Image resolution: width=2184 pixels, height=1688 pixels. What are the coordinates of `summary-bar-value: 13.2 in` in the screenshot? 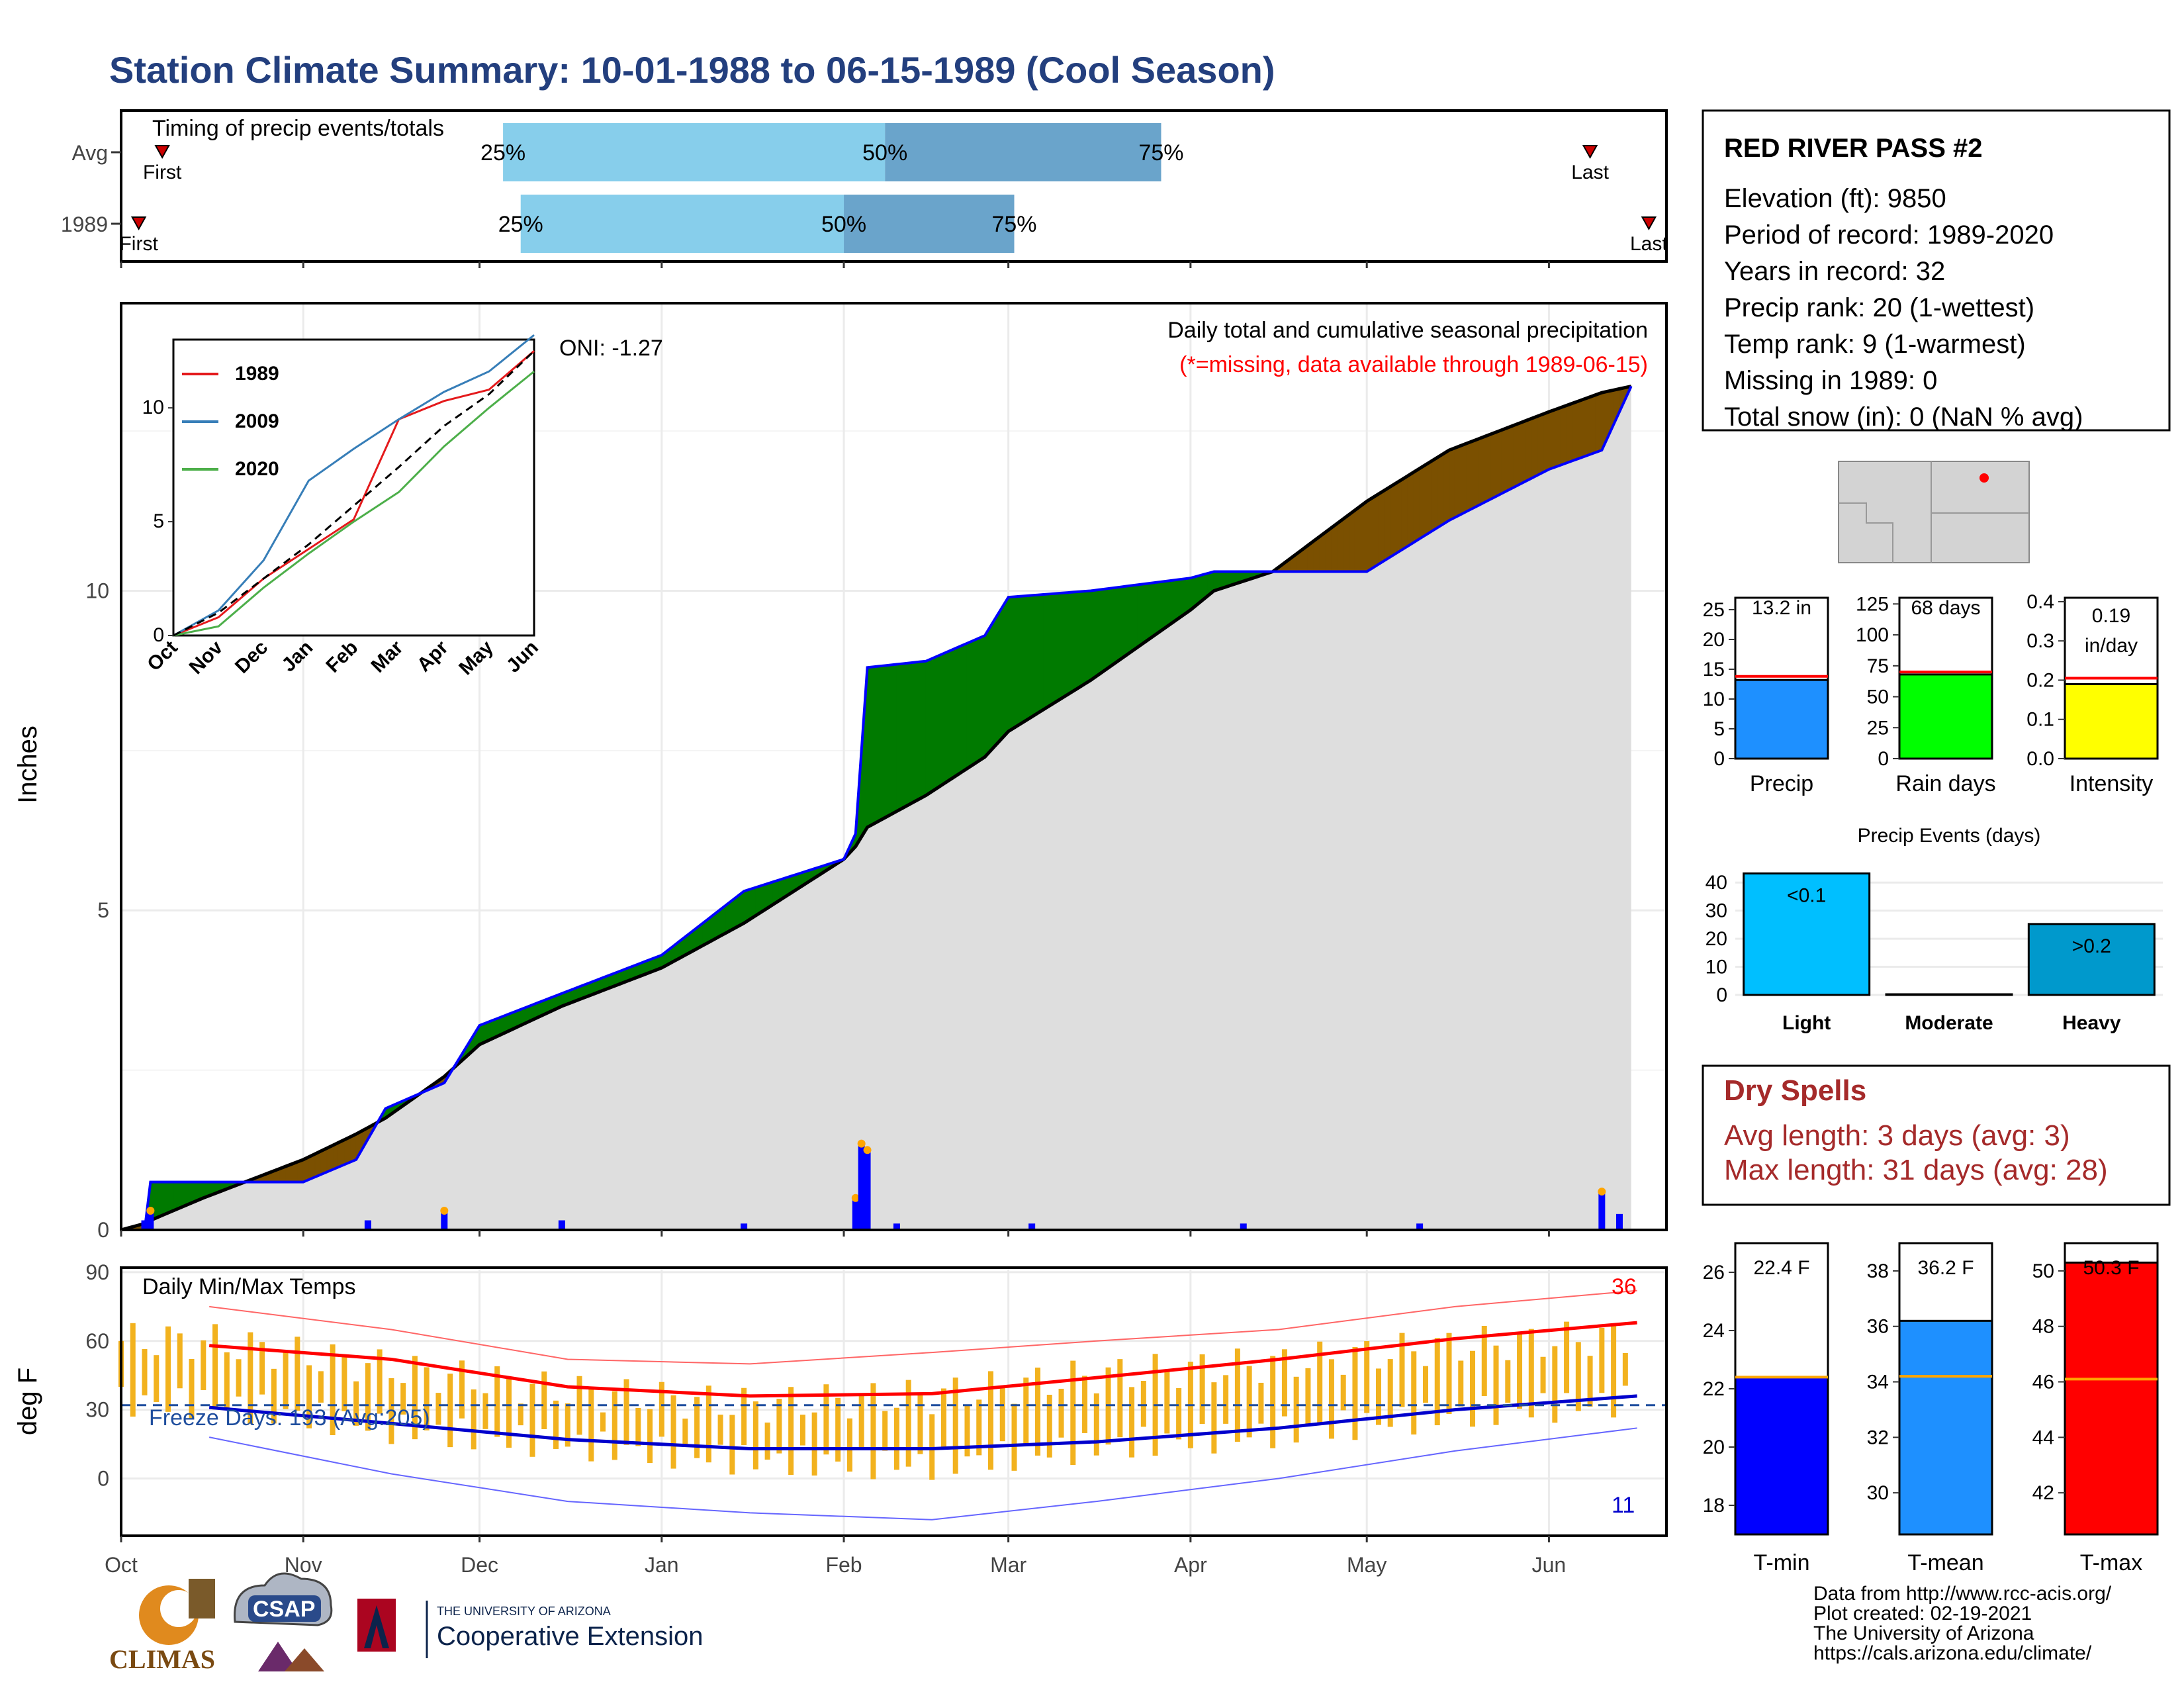 It's located at (1781, 608).